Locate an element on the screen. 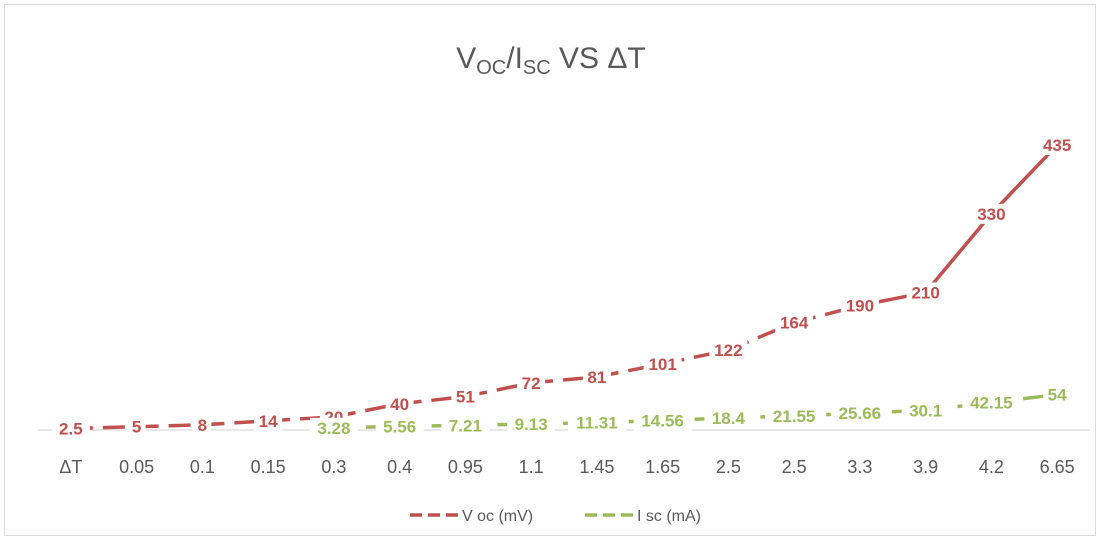  x-tick-label: 0.4 is located at coordinates (399, 467).